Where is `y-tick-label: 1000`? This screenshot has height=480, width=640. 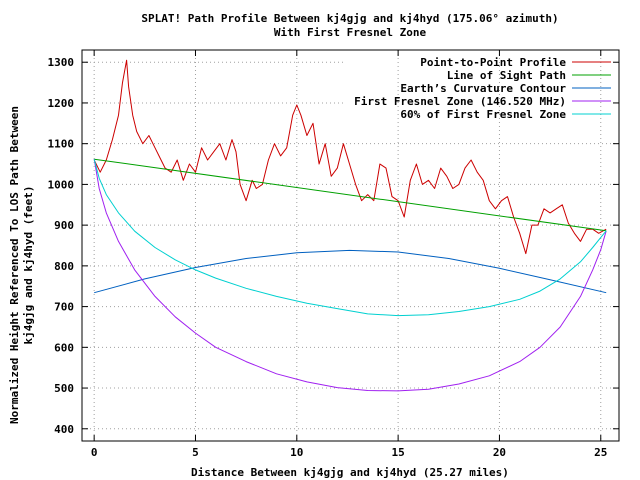 y-tick-label: 1000 is located at coordinates (61, 184).